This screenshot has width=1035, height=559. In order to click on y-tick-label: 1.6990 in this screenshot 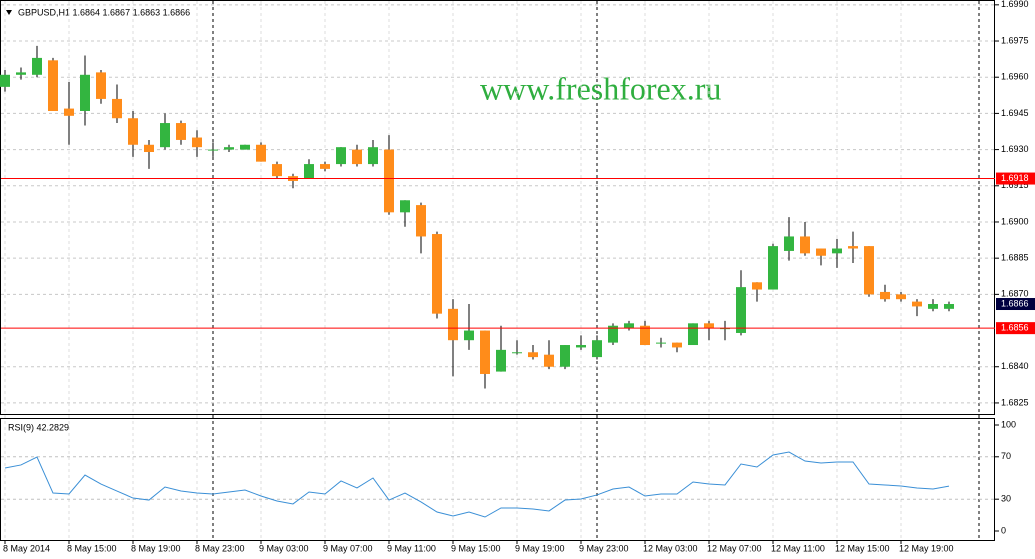, I will do `click(1015, 4)`.